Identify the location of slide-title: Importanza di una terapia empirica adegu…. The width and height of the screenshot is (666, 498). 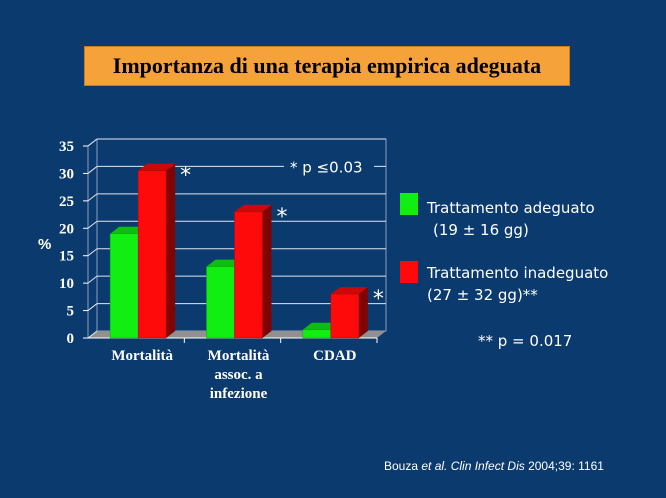
(327, 66).